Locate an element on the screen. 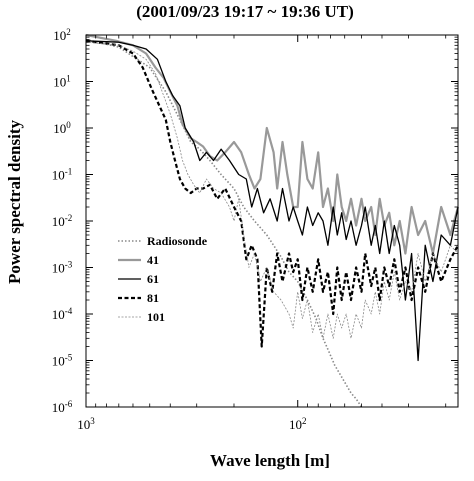 This screenshot has width=474, height=481. legend-label-61: 61 is located at coordinates (153, 279).